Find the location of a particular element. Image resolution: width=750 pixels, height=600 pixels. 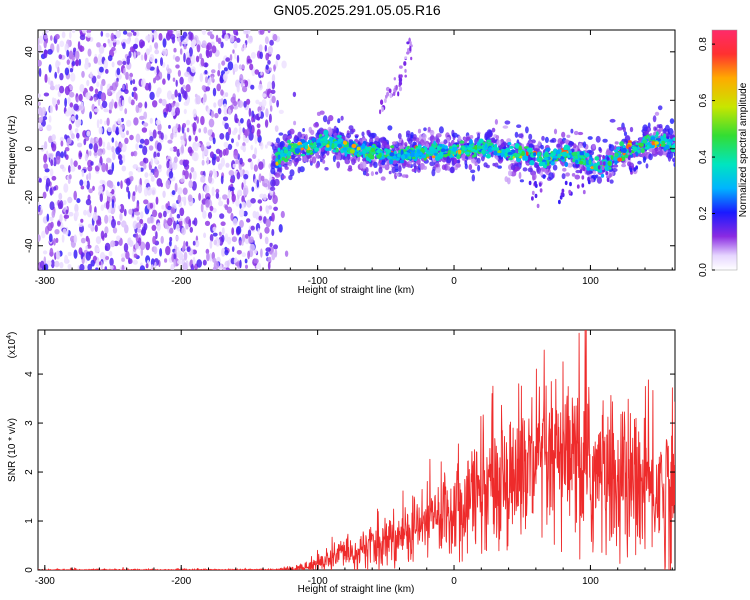

bottom-ytick-label: 0 is located at coordinates (29, 570).